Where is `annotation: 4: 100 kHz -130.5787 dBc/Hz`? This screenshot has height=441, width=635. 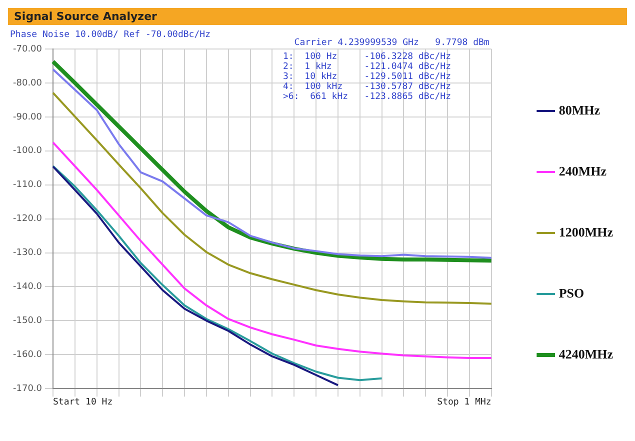
annotation: 4: 100 kHz -130.5787 dBc/Hz is located at coordinates (367, 87).